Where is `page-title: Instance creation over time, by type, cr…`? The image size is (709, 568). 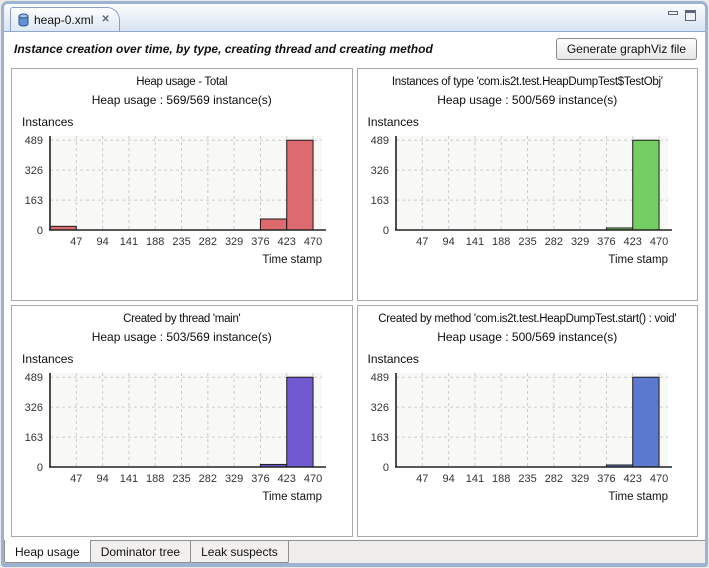 page-title: Instance creation over time, by type, cr… is located at coordinates (223, 49).